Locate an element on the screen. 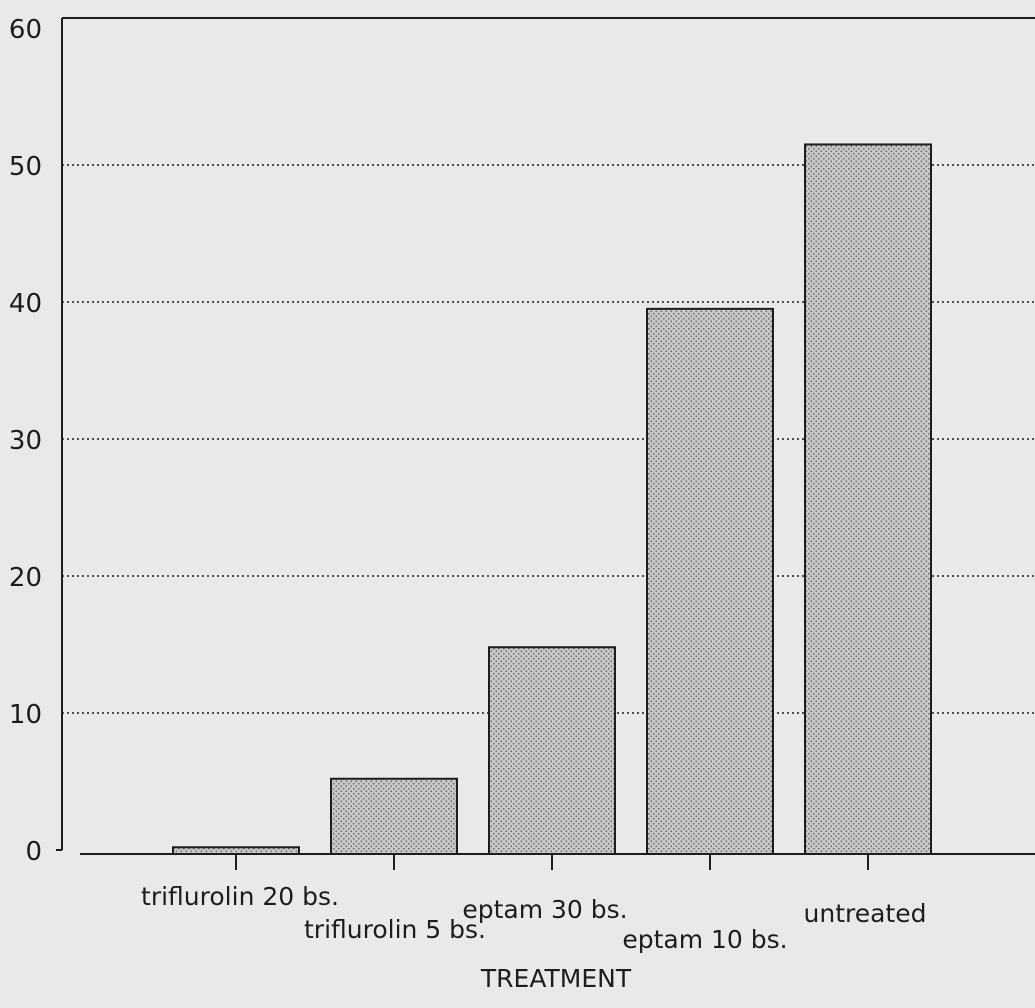 This screenshot has width=1035, height=1008. x-tick-label: untreated is located at coordinates (865, 913).